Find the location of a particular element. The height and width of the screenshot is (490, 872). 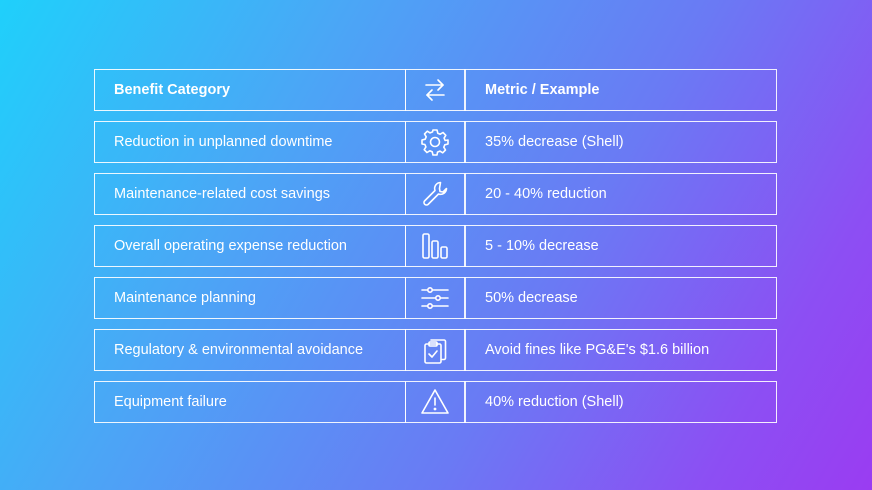

benefit-category: Maintenance-related cost savings is located at coordinates (250, 194).